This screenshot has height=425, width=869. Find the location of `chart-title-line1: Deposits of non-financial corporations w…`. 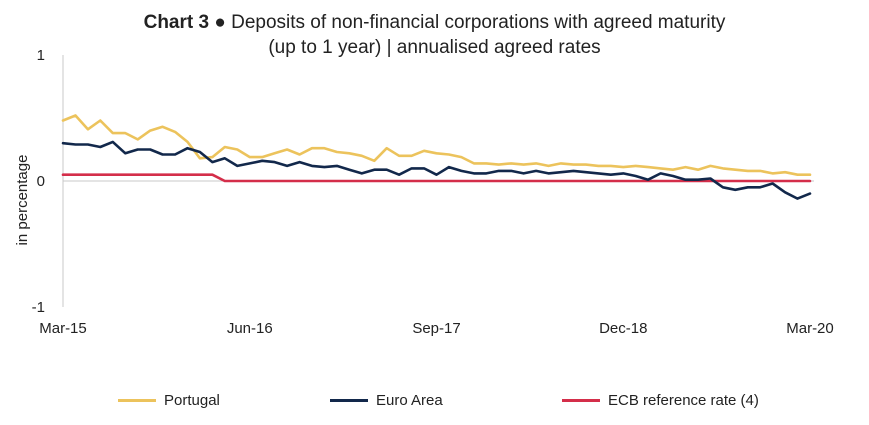

chart-title-line1: Deposits of non-financial corporations w… is located at coordinates (478, 22).